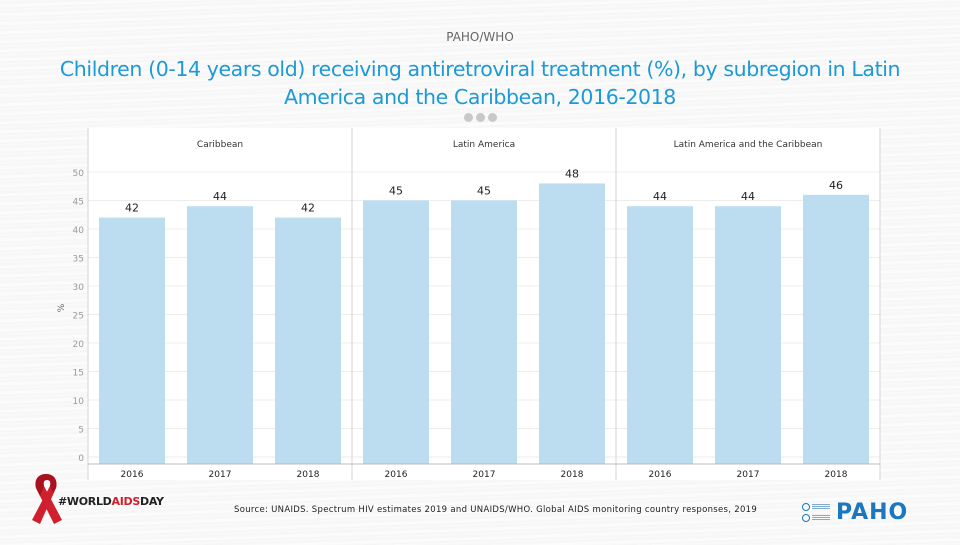 Image resolution: width=960 pixels, height=545 pixels. Describe the element at coordinates (78, 260) in the screenshot. I see `y-tick-label: 35` at that location.